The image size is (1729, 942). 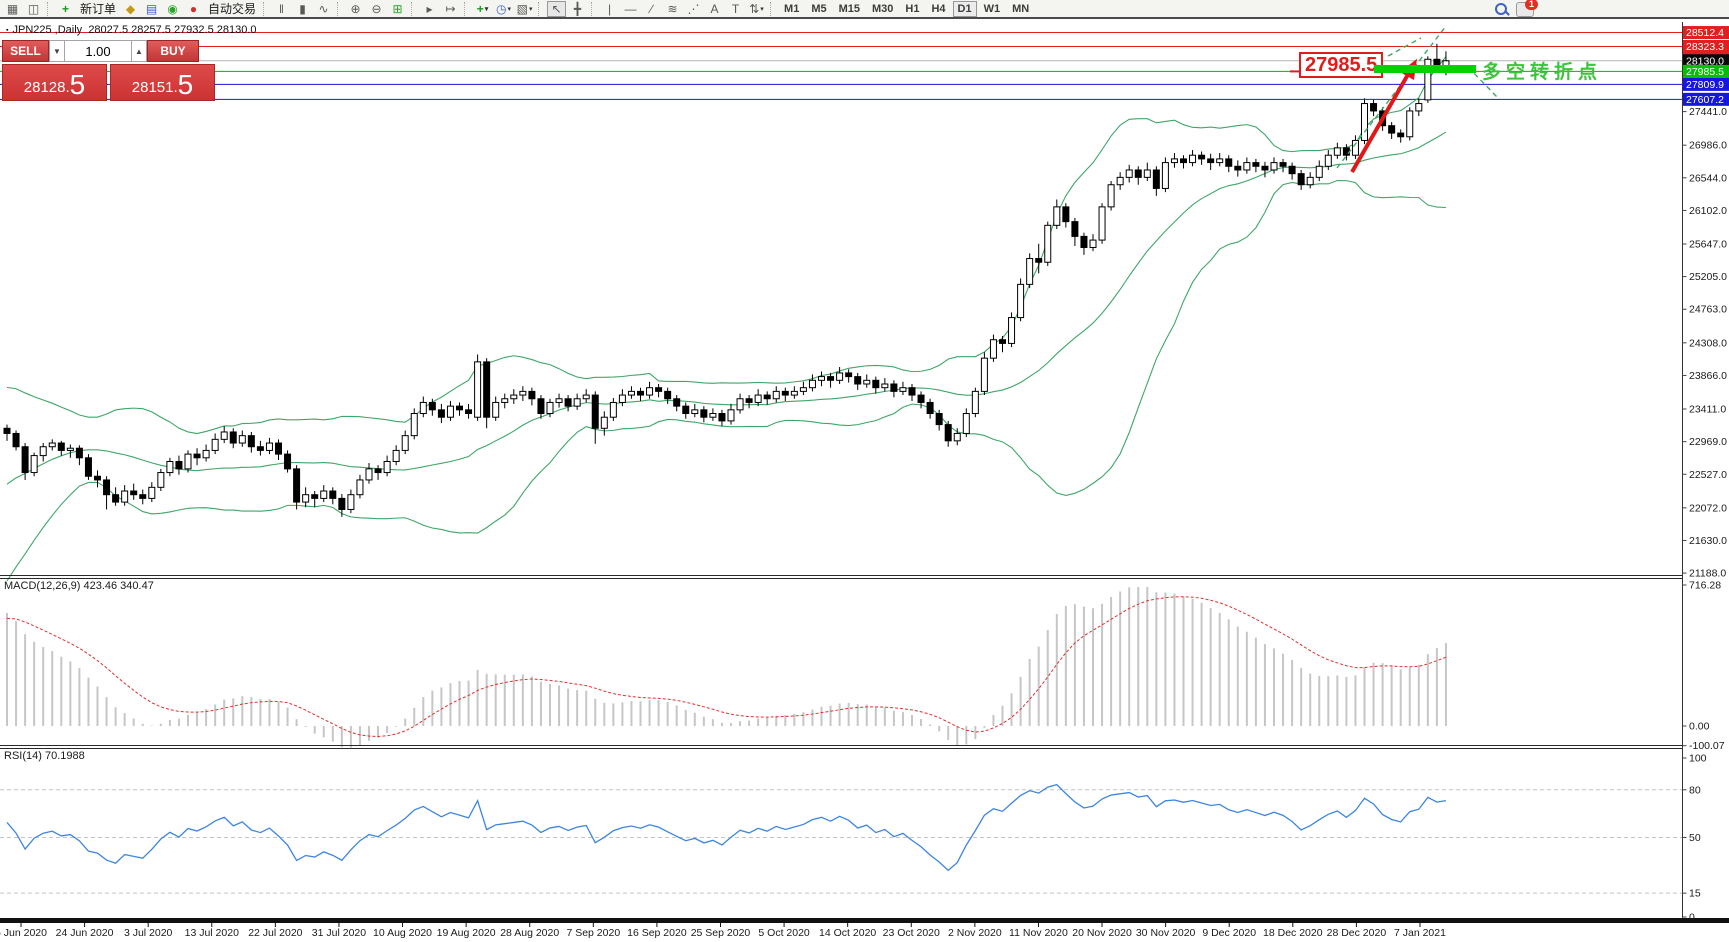 What do you see at coordinates (1166, 933) in the screenshot?
I see `svg-text: 30 Nov 2020` at bounding box center [1166, 933].